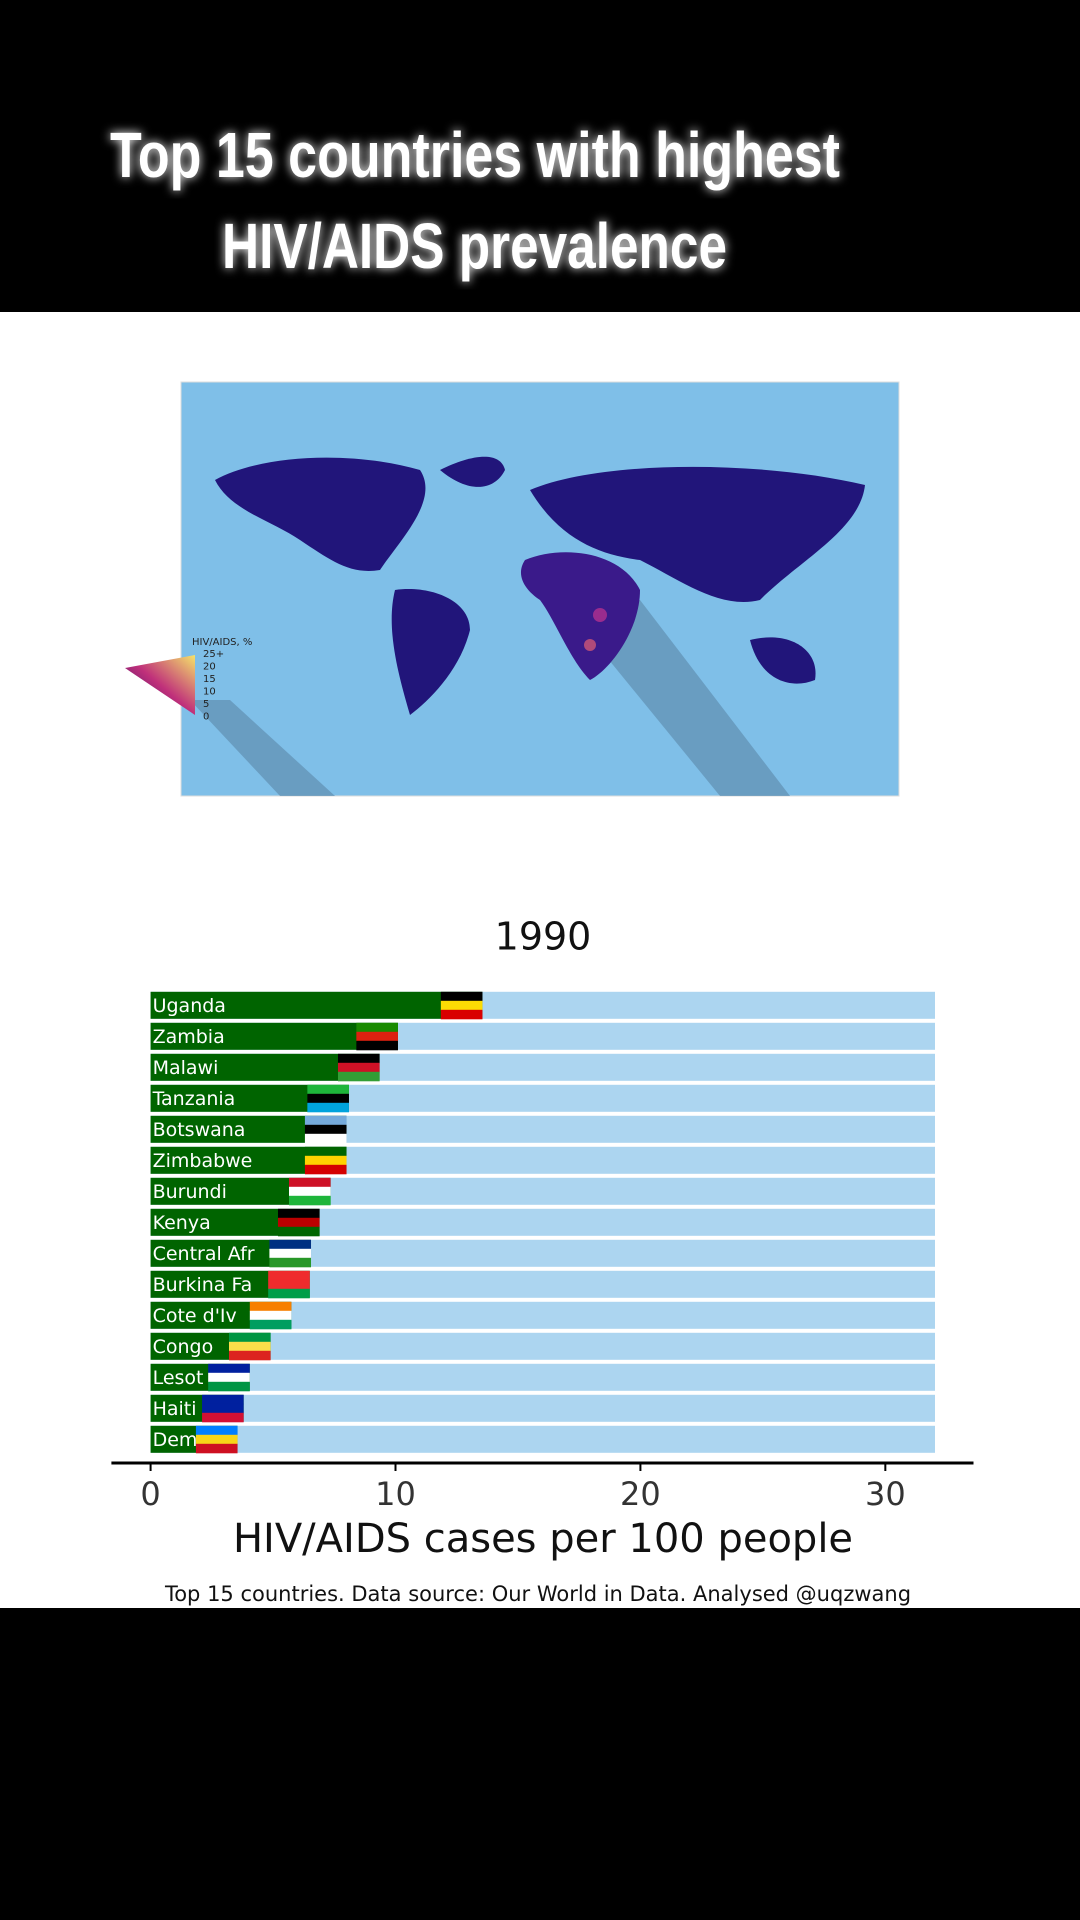 Image resolution: width=1080 pixels, height=1920 pixels. I want to click on x-tick-label: 0, so click(150, 1494).